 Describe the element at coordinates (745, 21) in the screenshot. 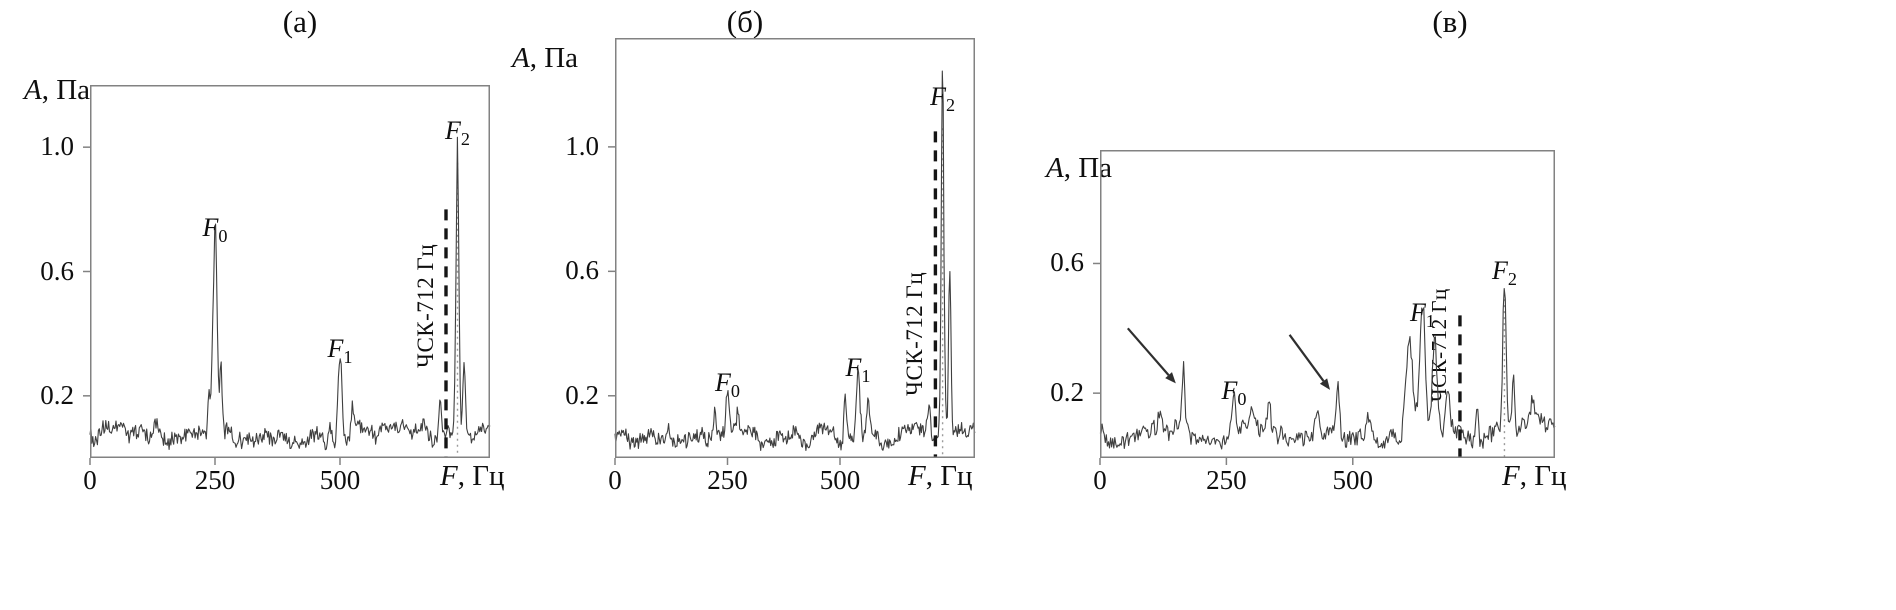

I see `panel-title: (б)` at that location.